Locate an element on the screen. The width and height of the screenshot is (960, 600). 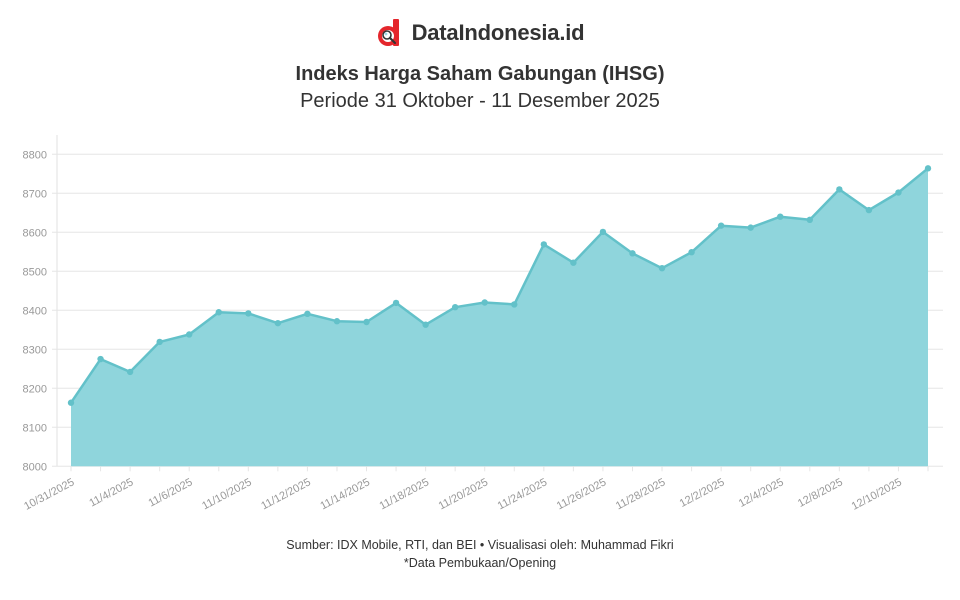
data-indonesia-logo-icon is located at coordinates (389, 33).